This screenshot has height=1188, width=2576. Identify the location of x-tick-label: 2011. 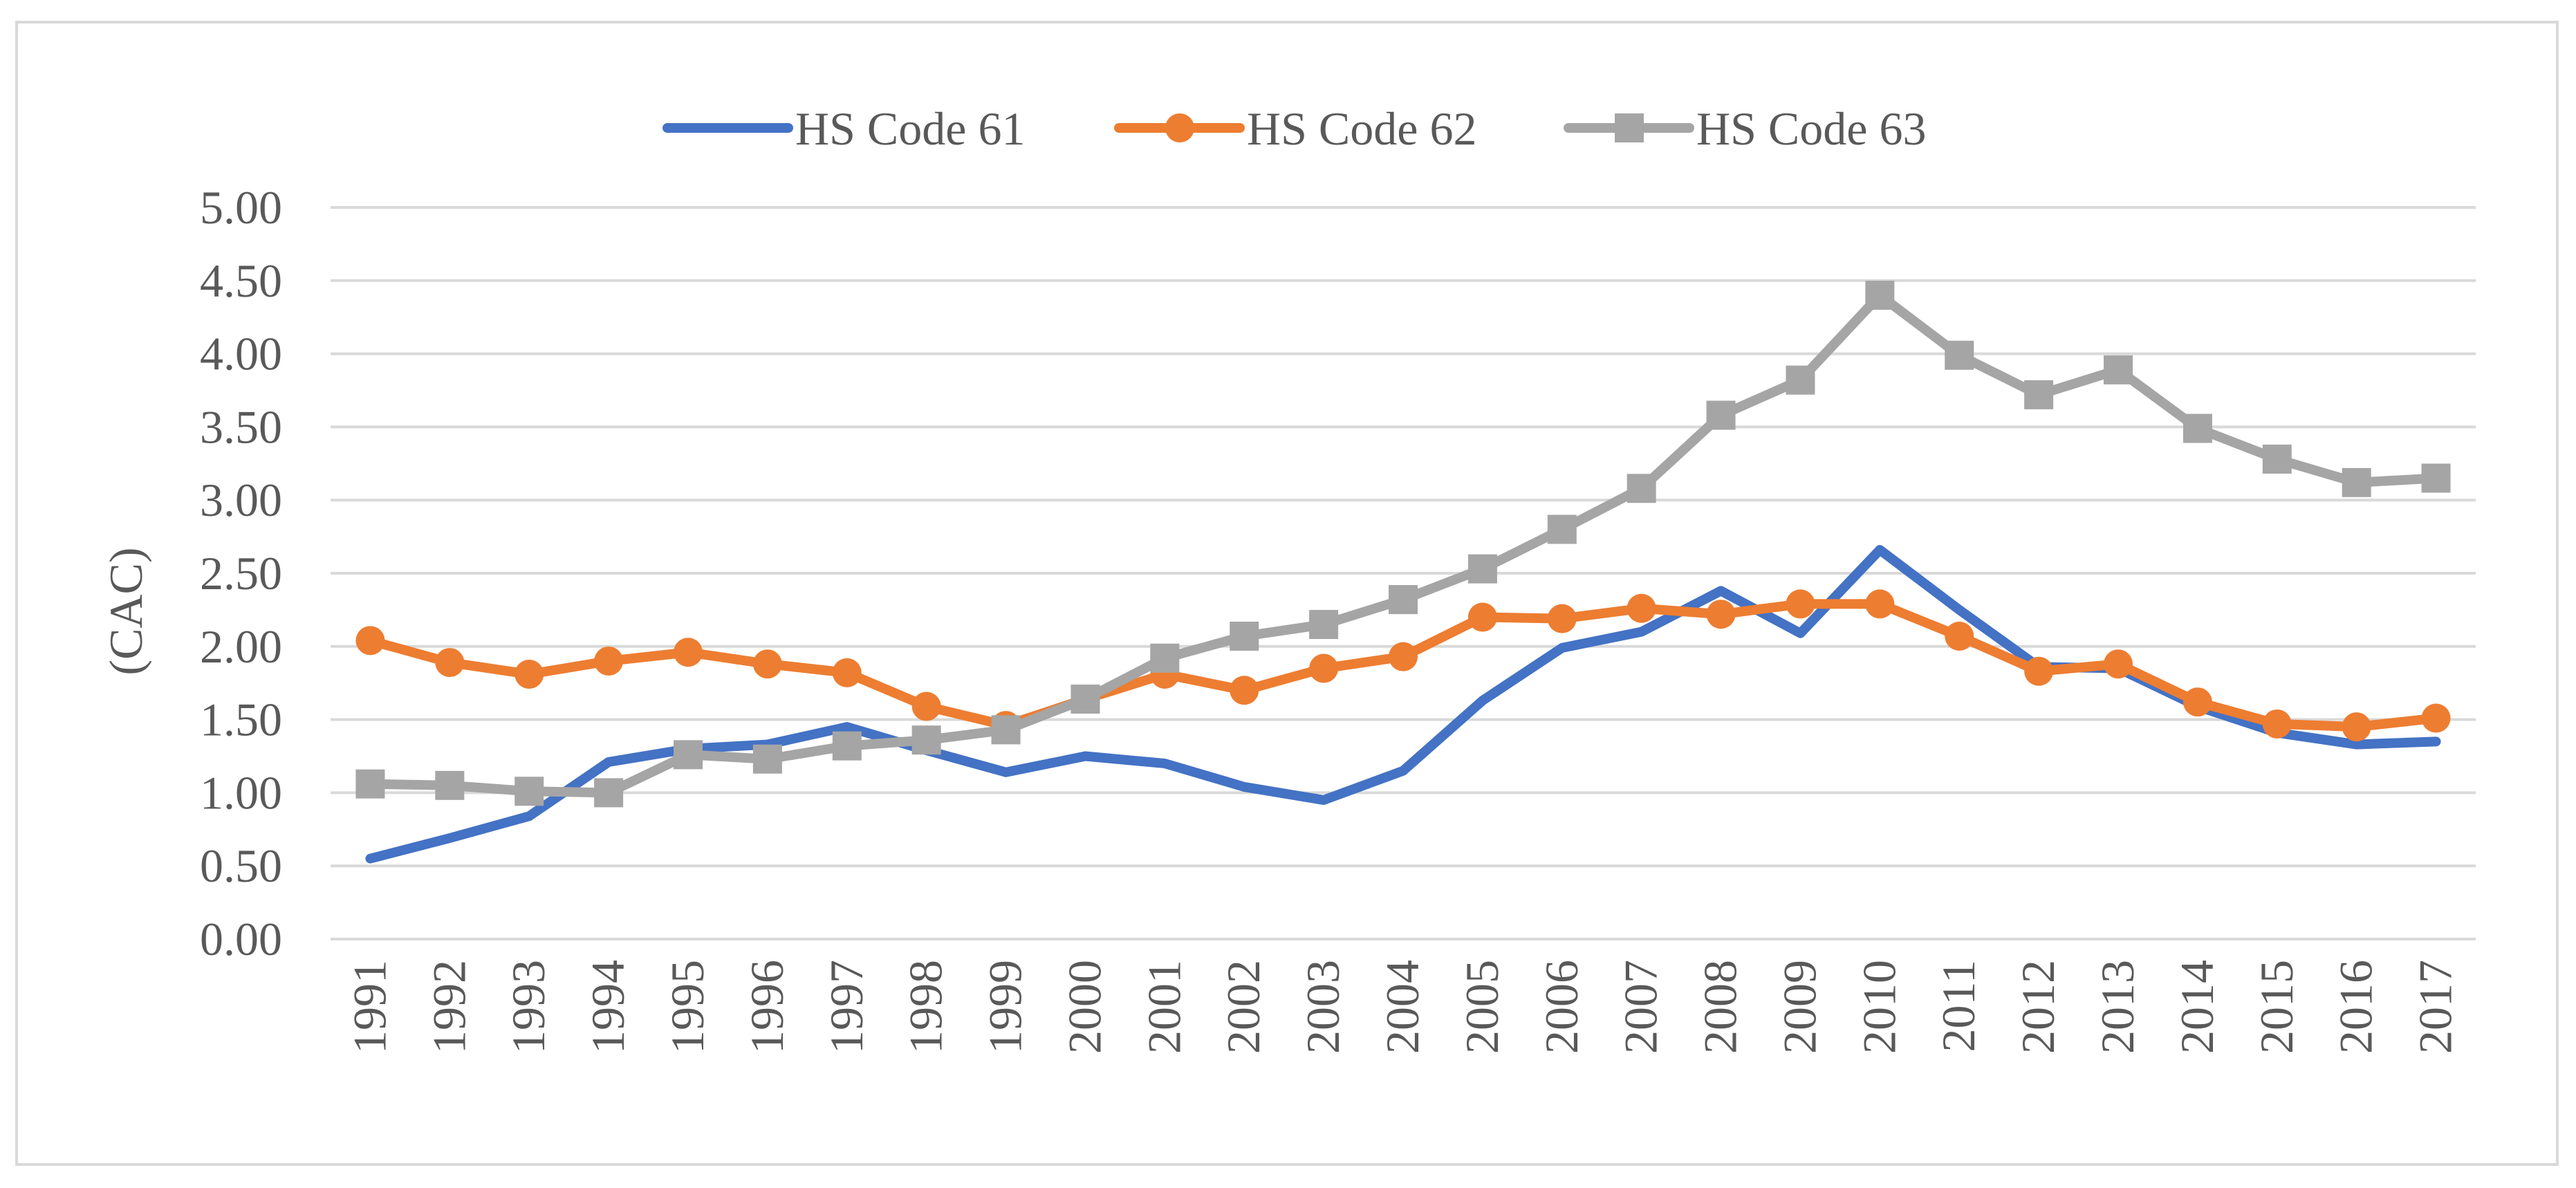
(1958, 1006).